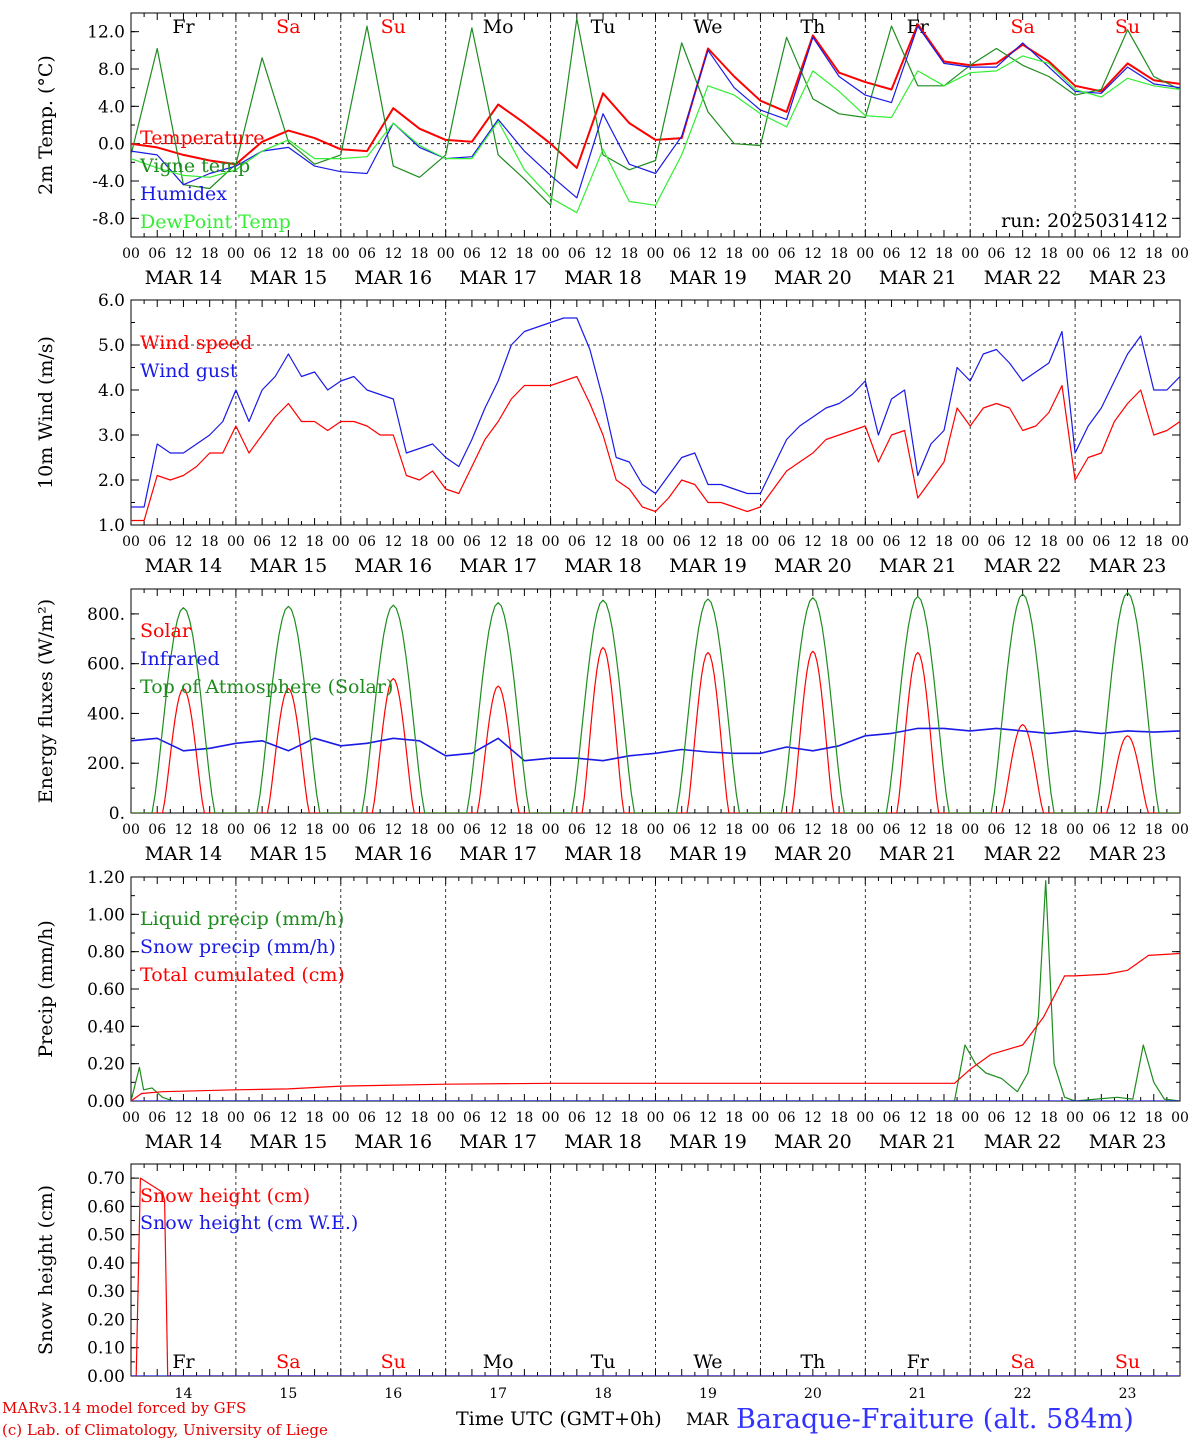  Describe the element at coordinates (194, 166) in the screenshot. I see `legend-entry: Vigne temp` at that location.